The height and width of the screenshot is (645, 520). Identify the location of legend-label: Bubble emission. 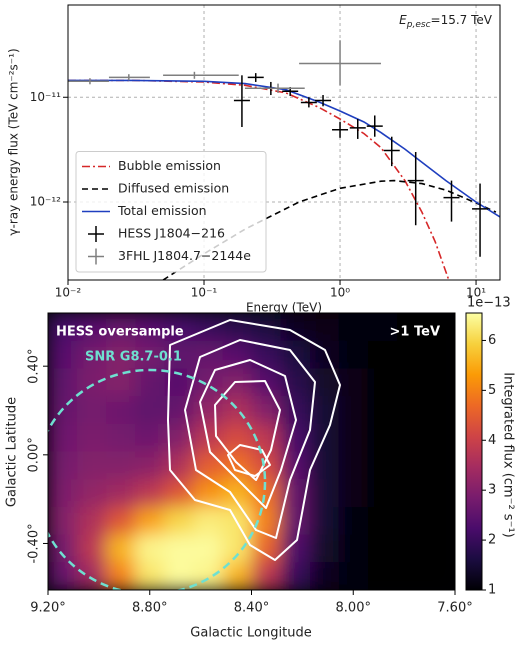
(169, 165).